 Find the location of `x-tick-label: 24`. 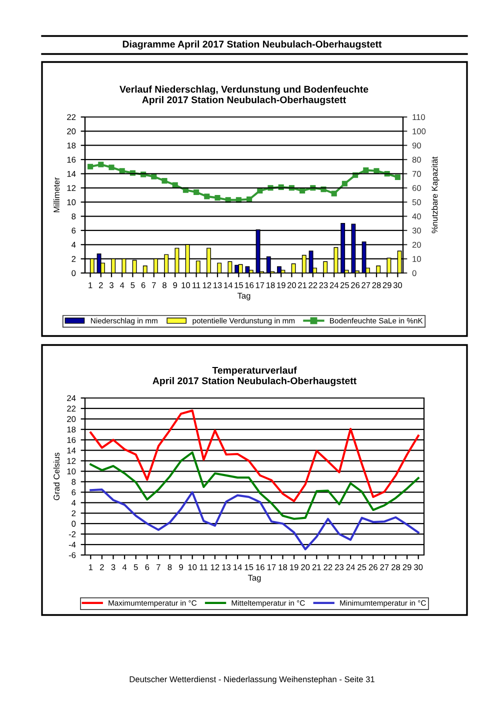

x-tick-label: 24 is located at coordinates (334, 285).